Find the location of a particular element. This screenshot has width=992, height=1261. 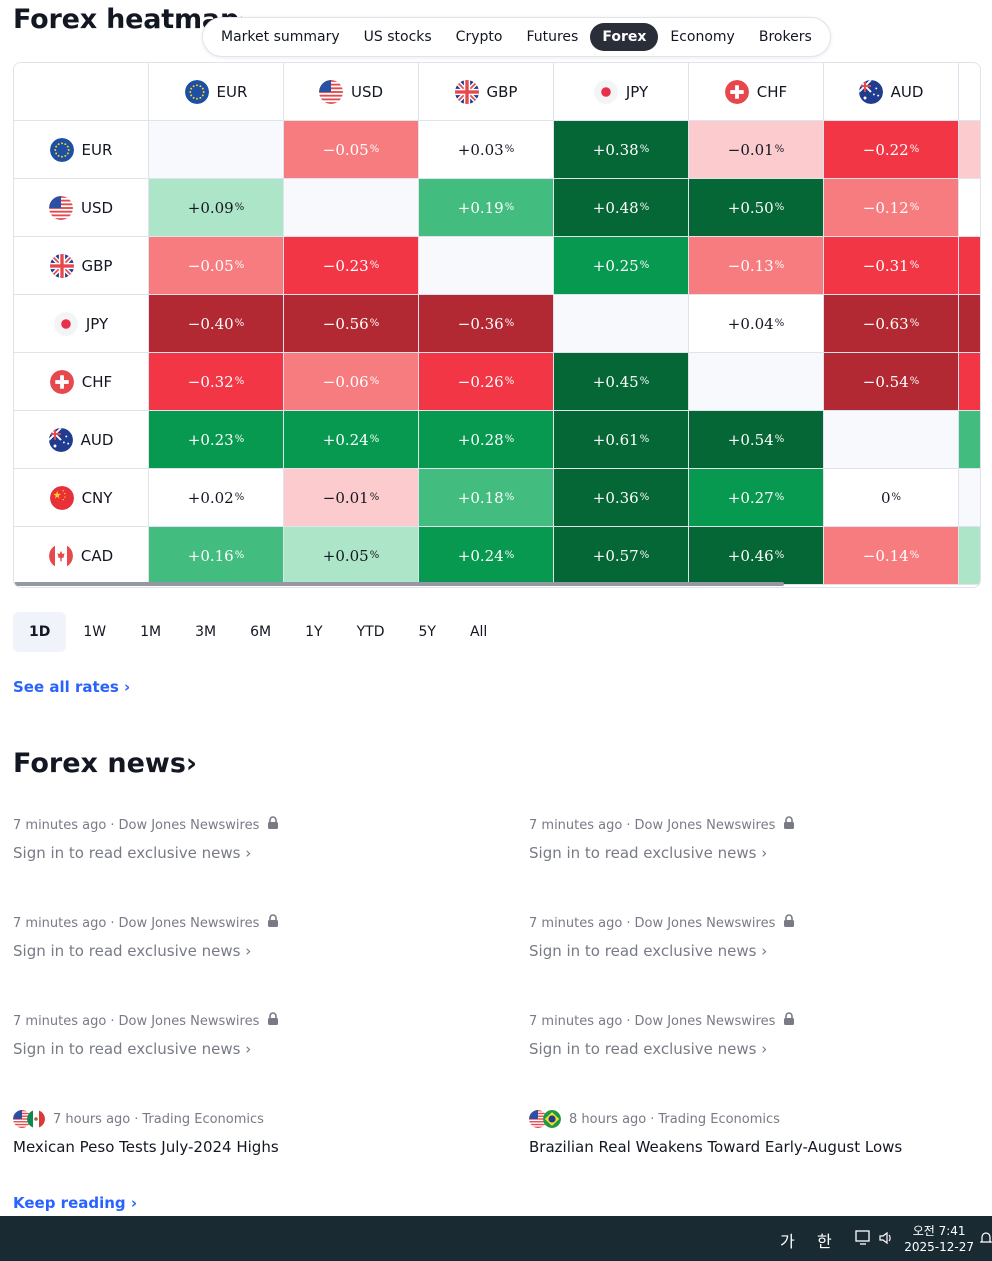

row-header-gbp: GBP is located at coordinates (81, 266).